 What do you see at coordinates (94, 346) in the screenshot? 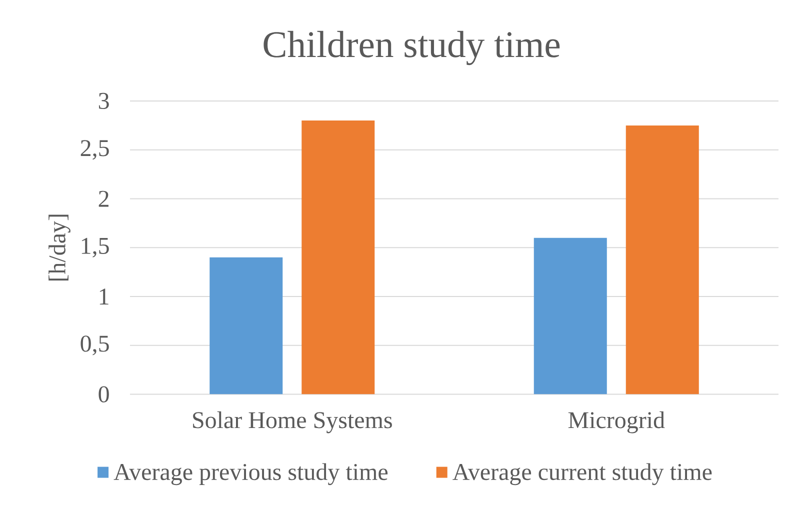
I see `y-tick-label: 0,5` at bounding box center [94, 346].